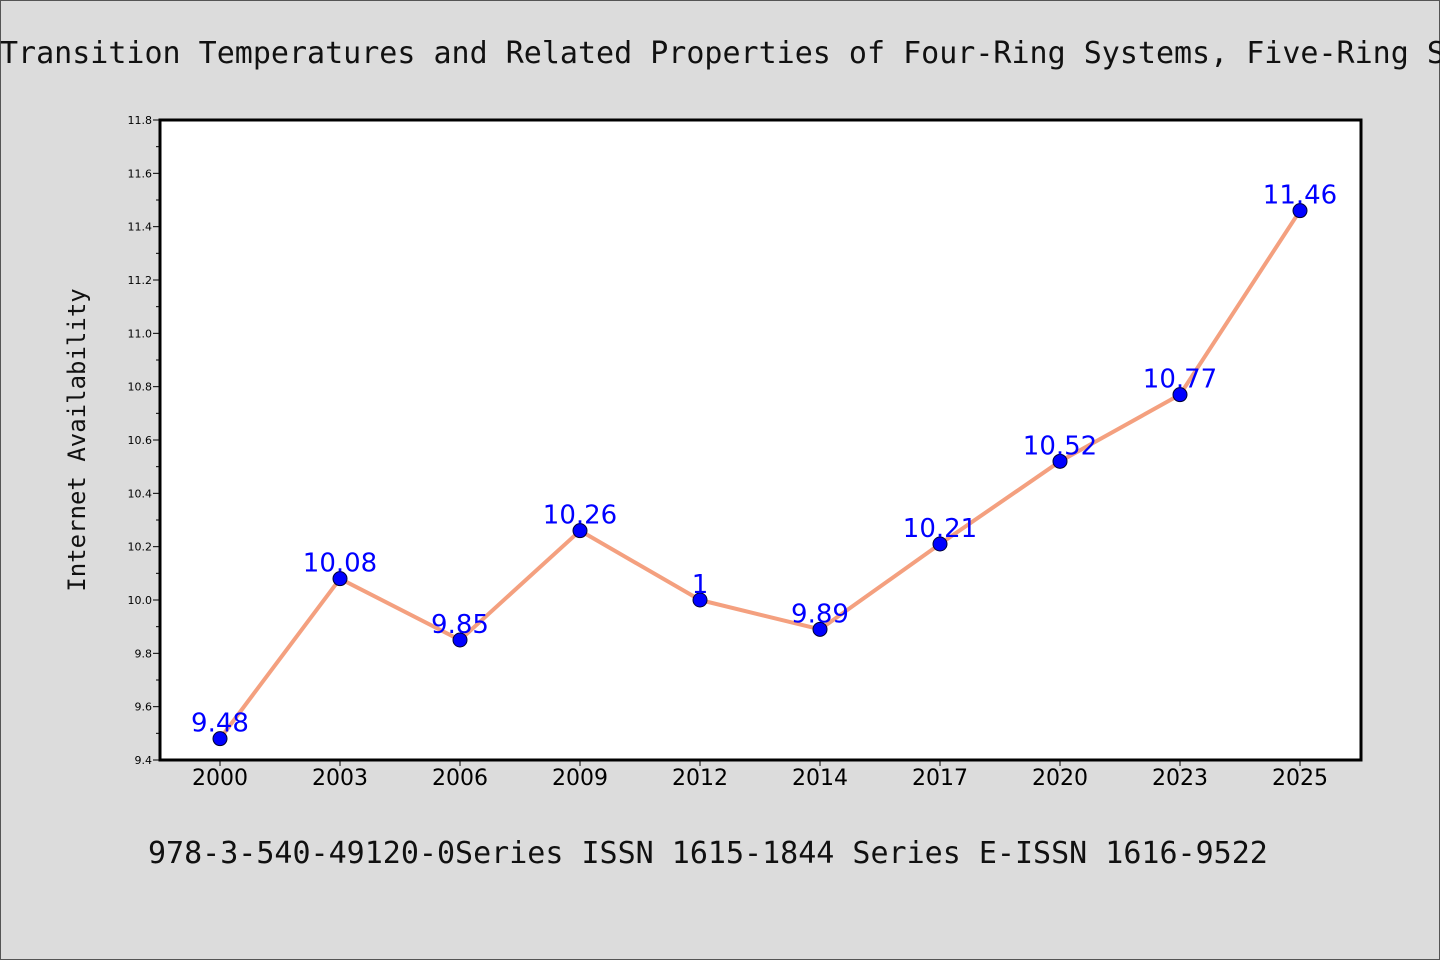 The image size is (1440, 960). I want to click on y-tick-label: 10.0, so click(140, 600).